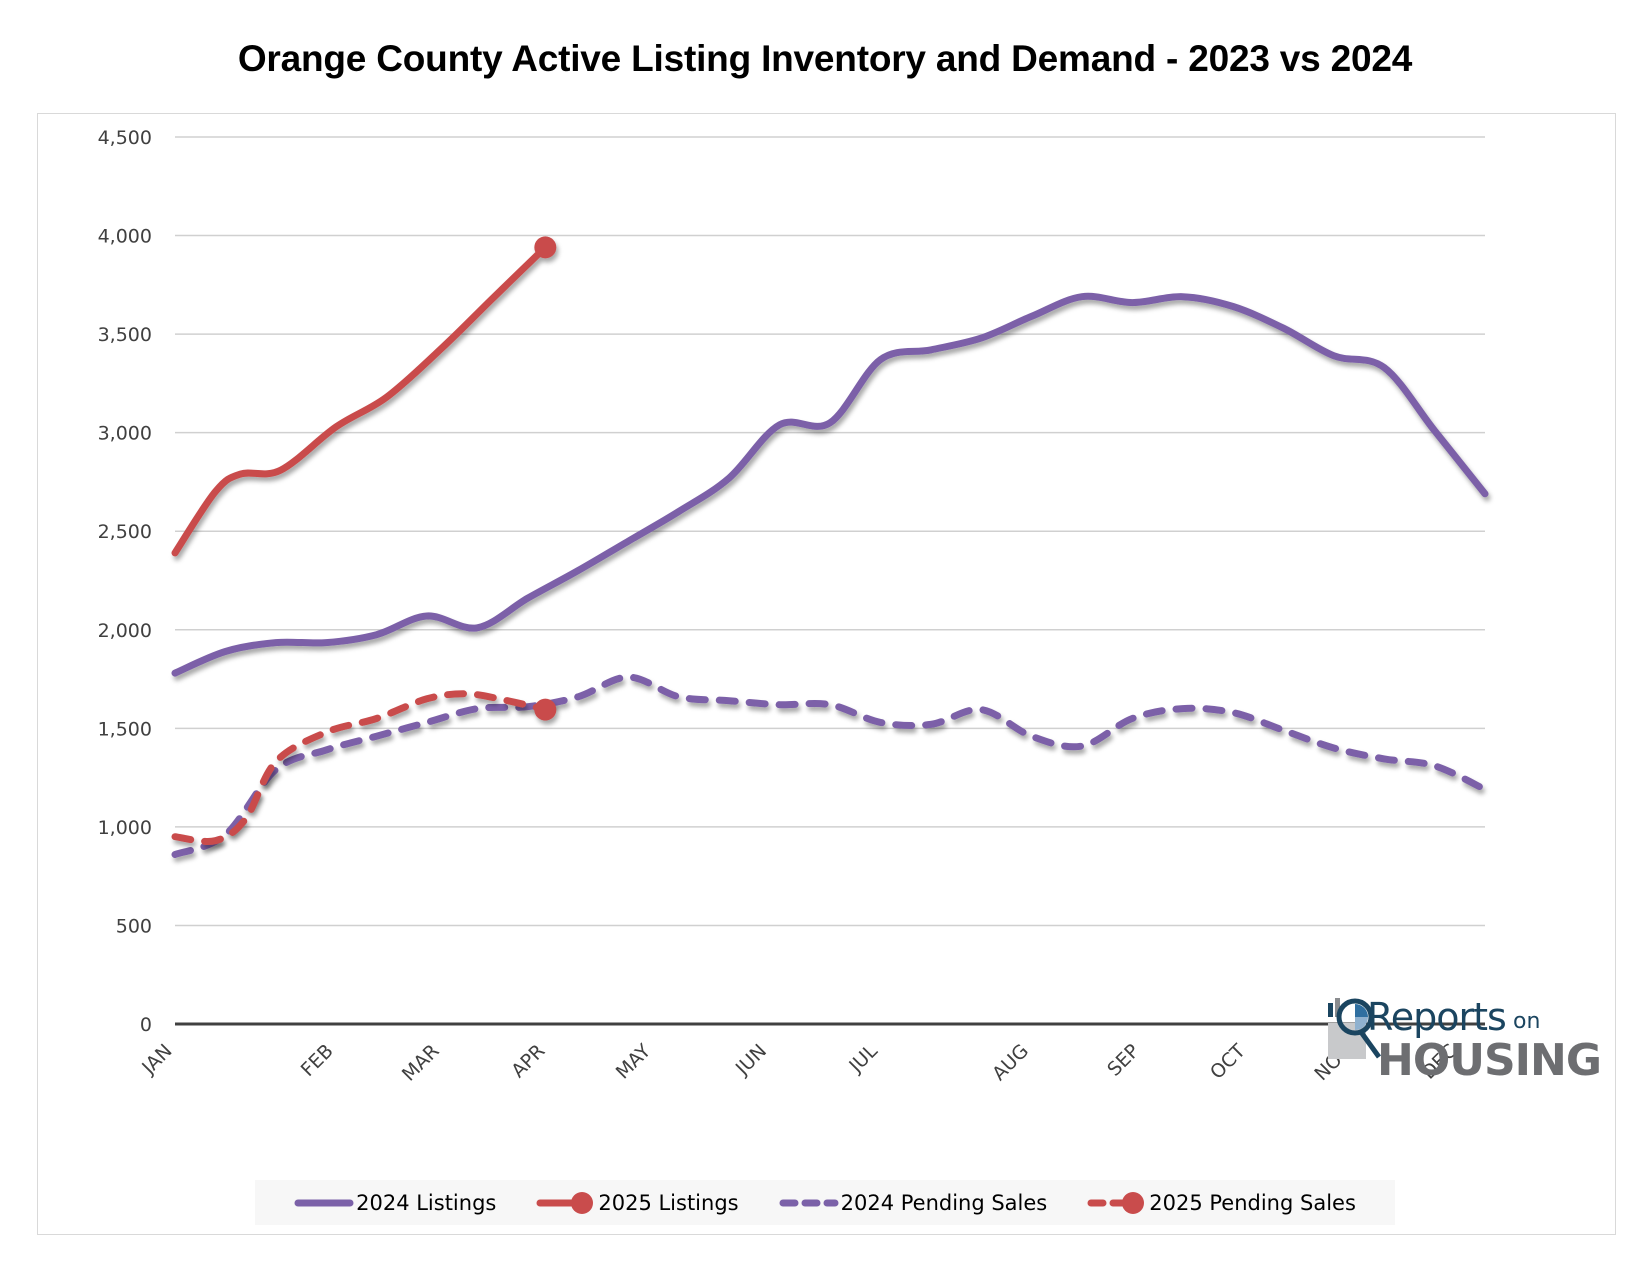  Describe the element at coordinates (125, 828) in the screenshot. I see `y-tick-label: 1,000` at that location.